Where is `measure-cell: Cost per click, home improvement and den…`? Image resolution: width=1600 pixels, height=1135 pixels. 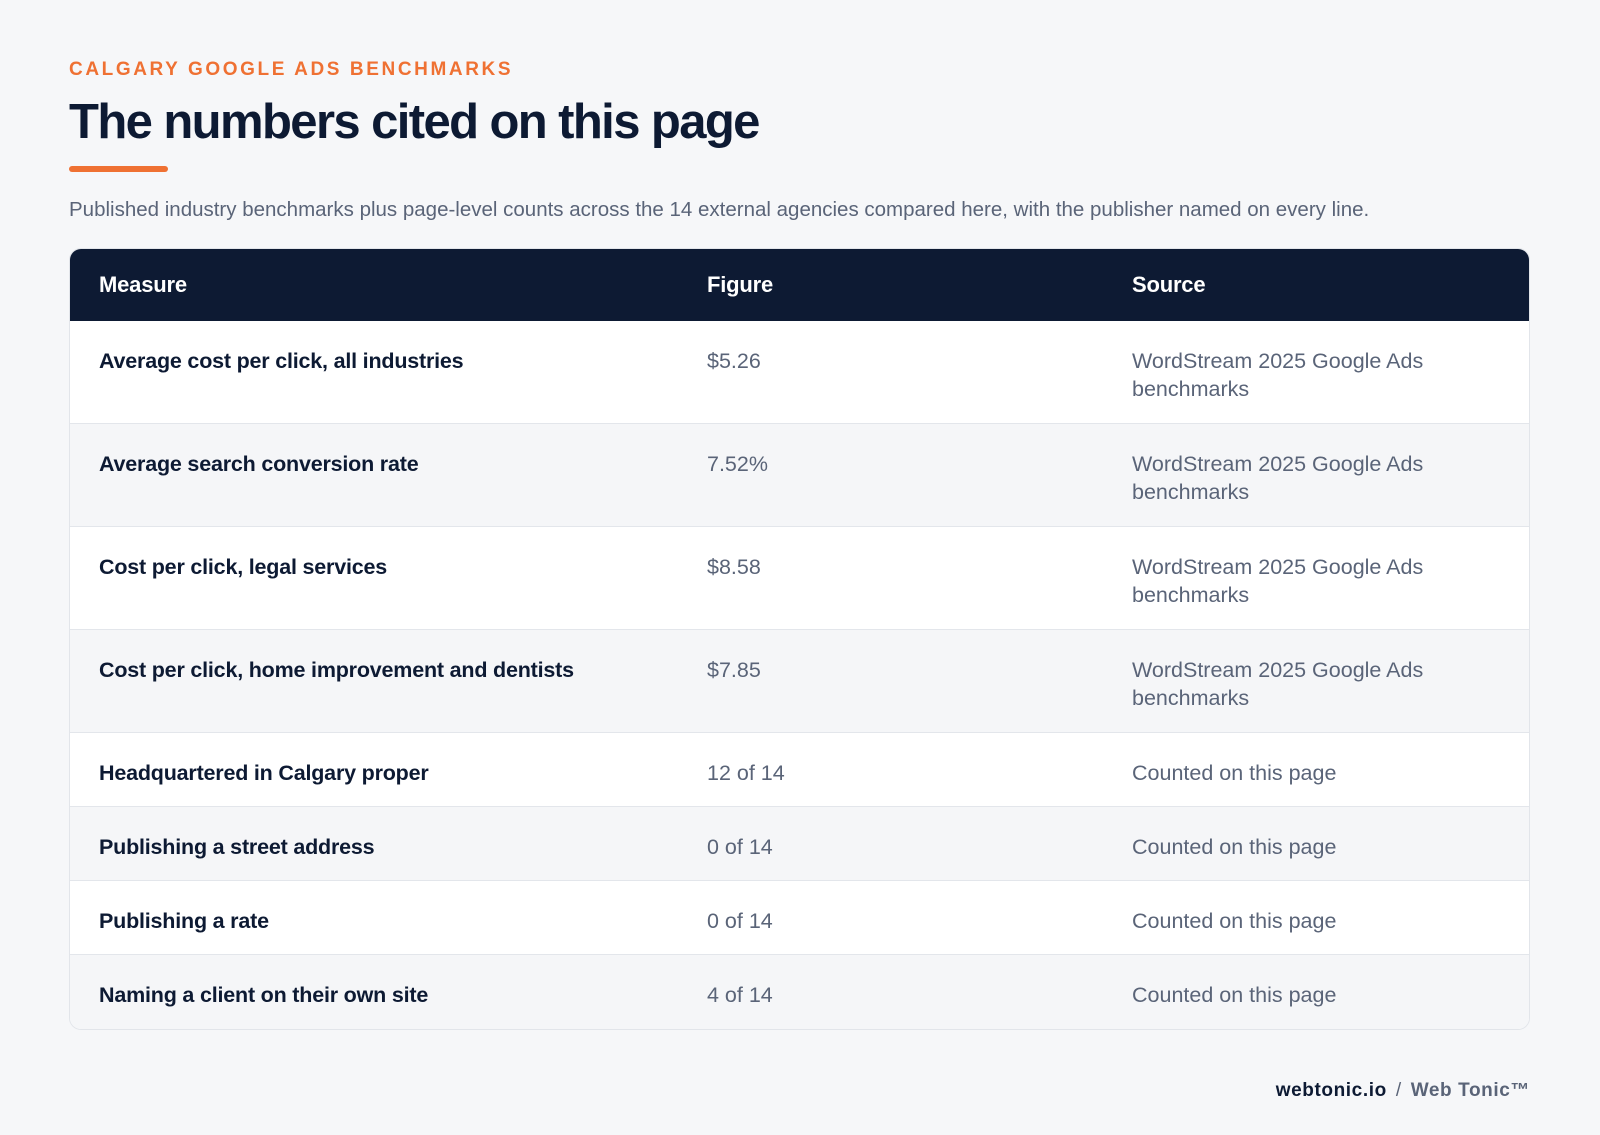 measure-cell: Cost per click, home improvement and den… is located at coordinates (336, 670).